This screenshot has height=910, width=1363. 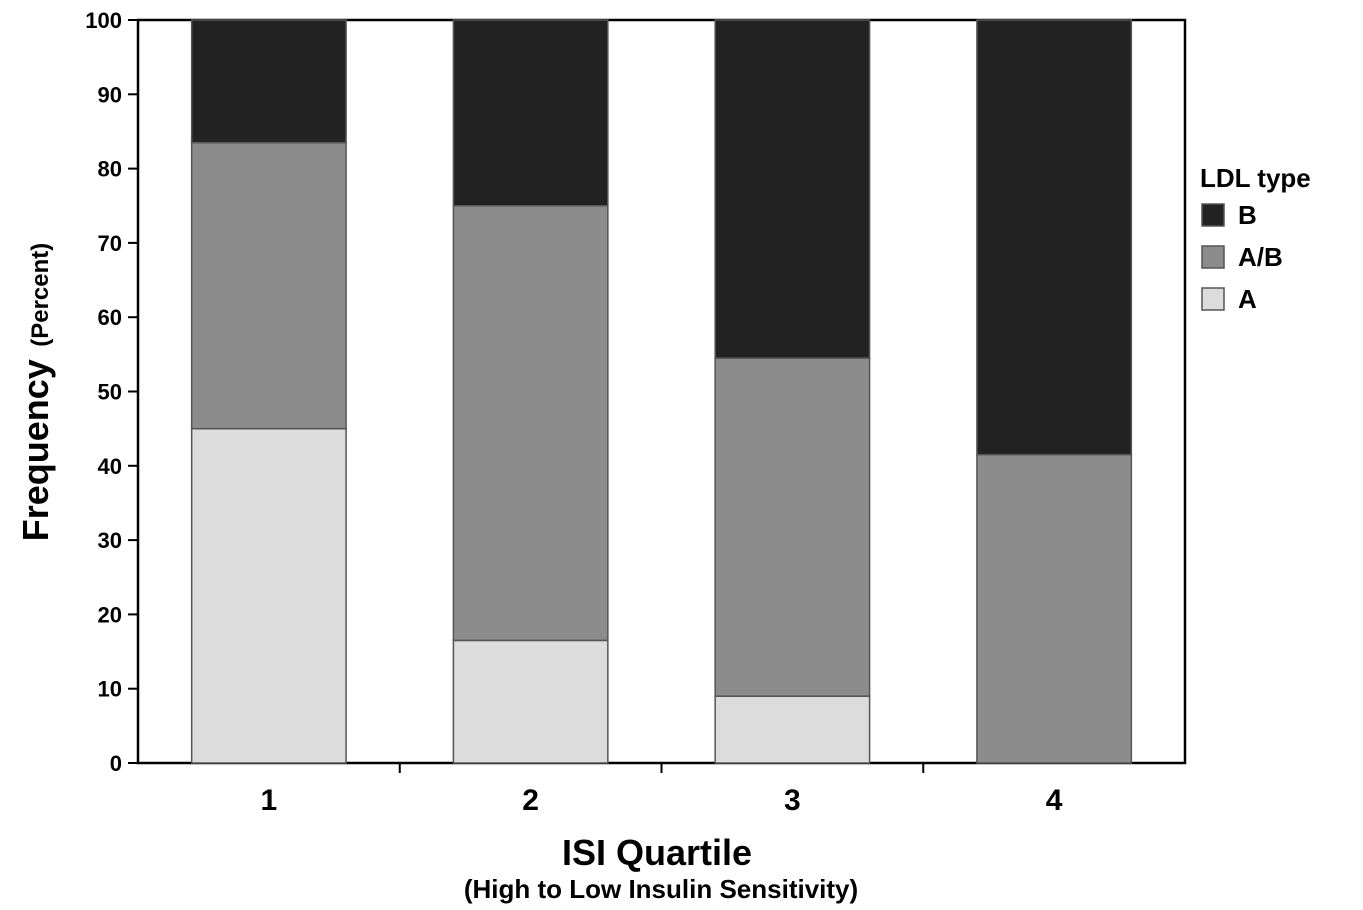 What do you see at coordinates (110, 614) in the screenshot?
I see `y-tick-label: 20` at bounding box center [110, 614].